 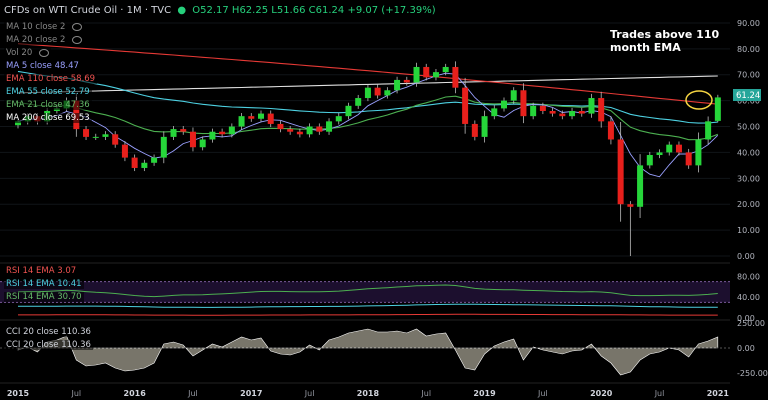 I want to click on rsi-panel, so click(x=365, y=298).